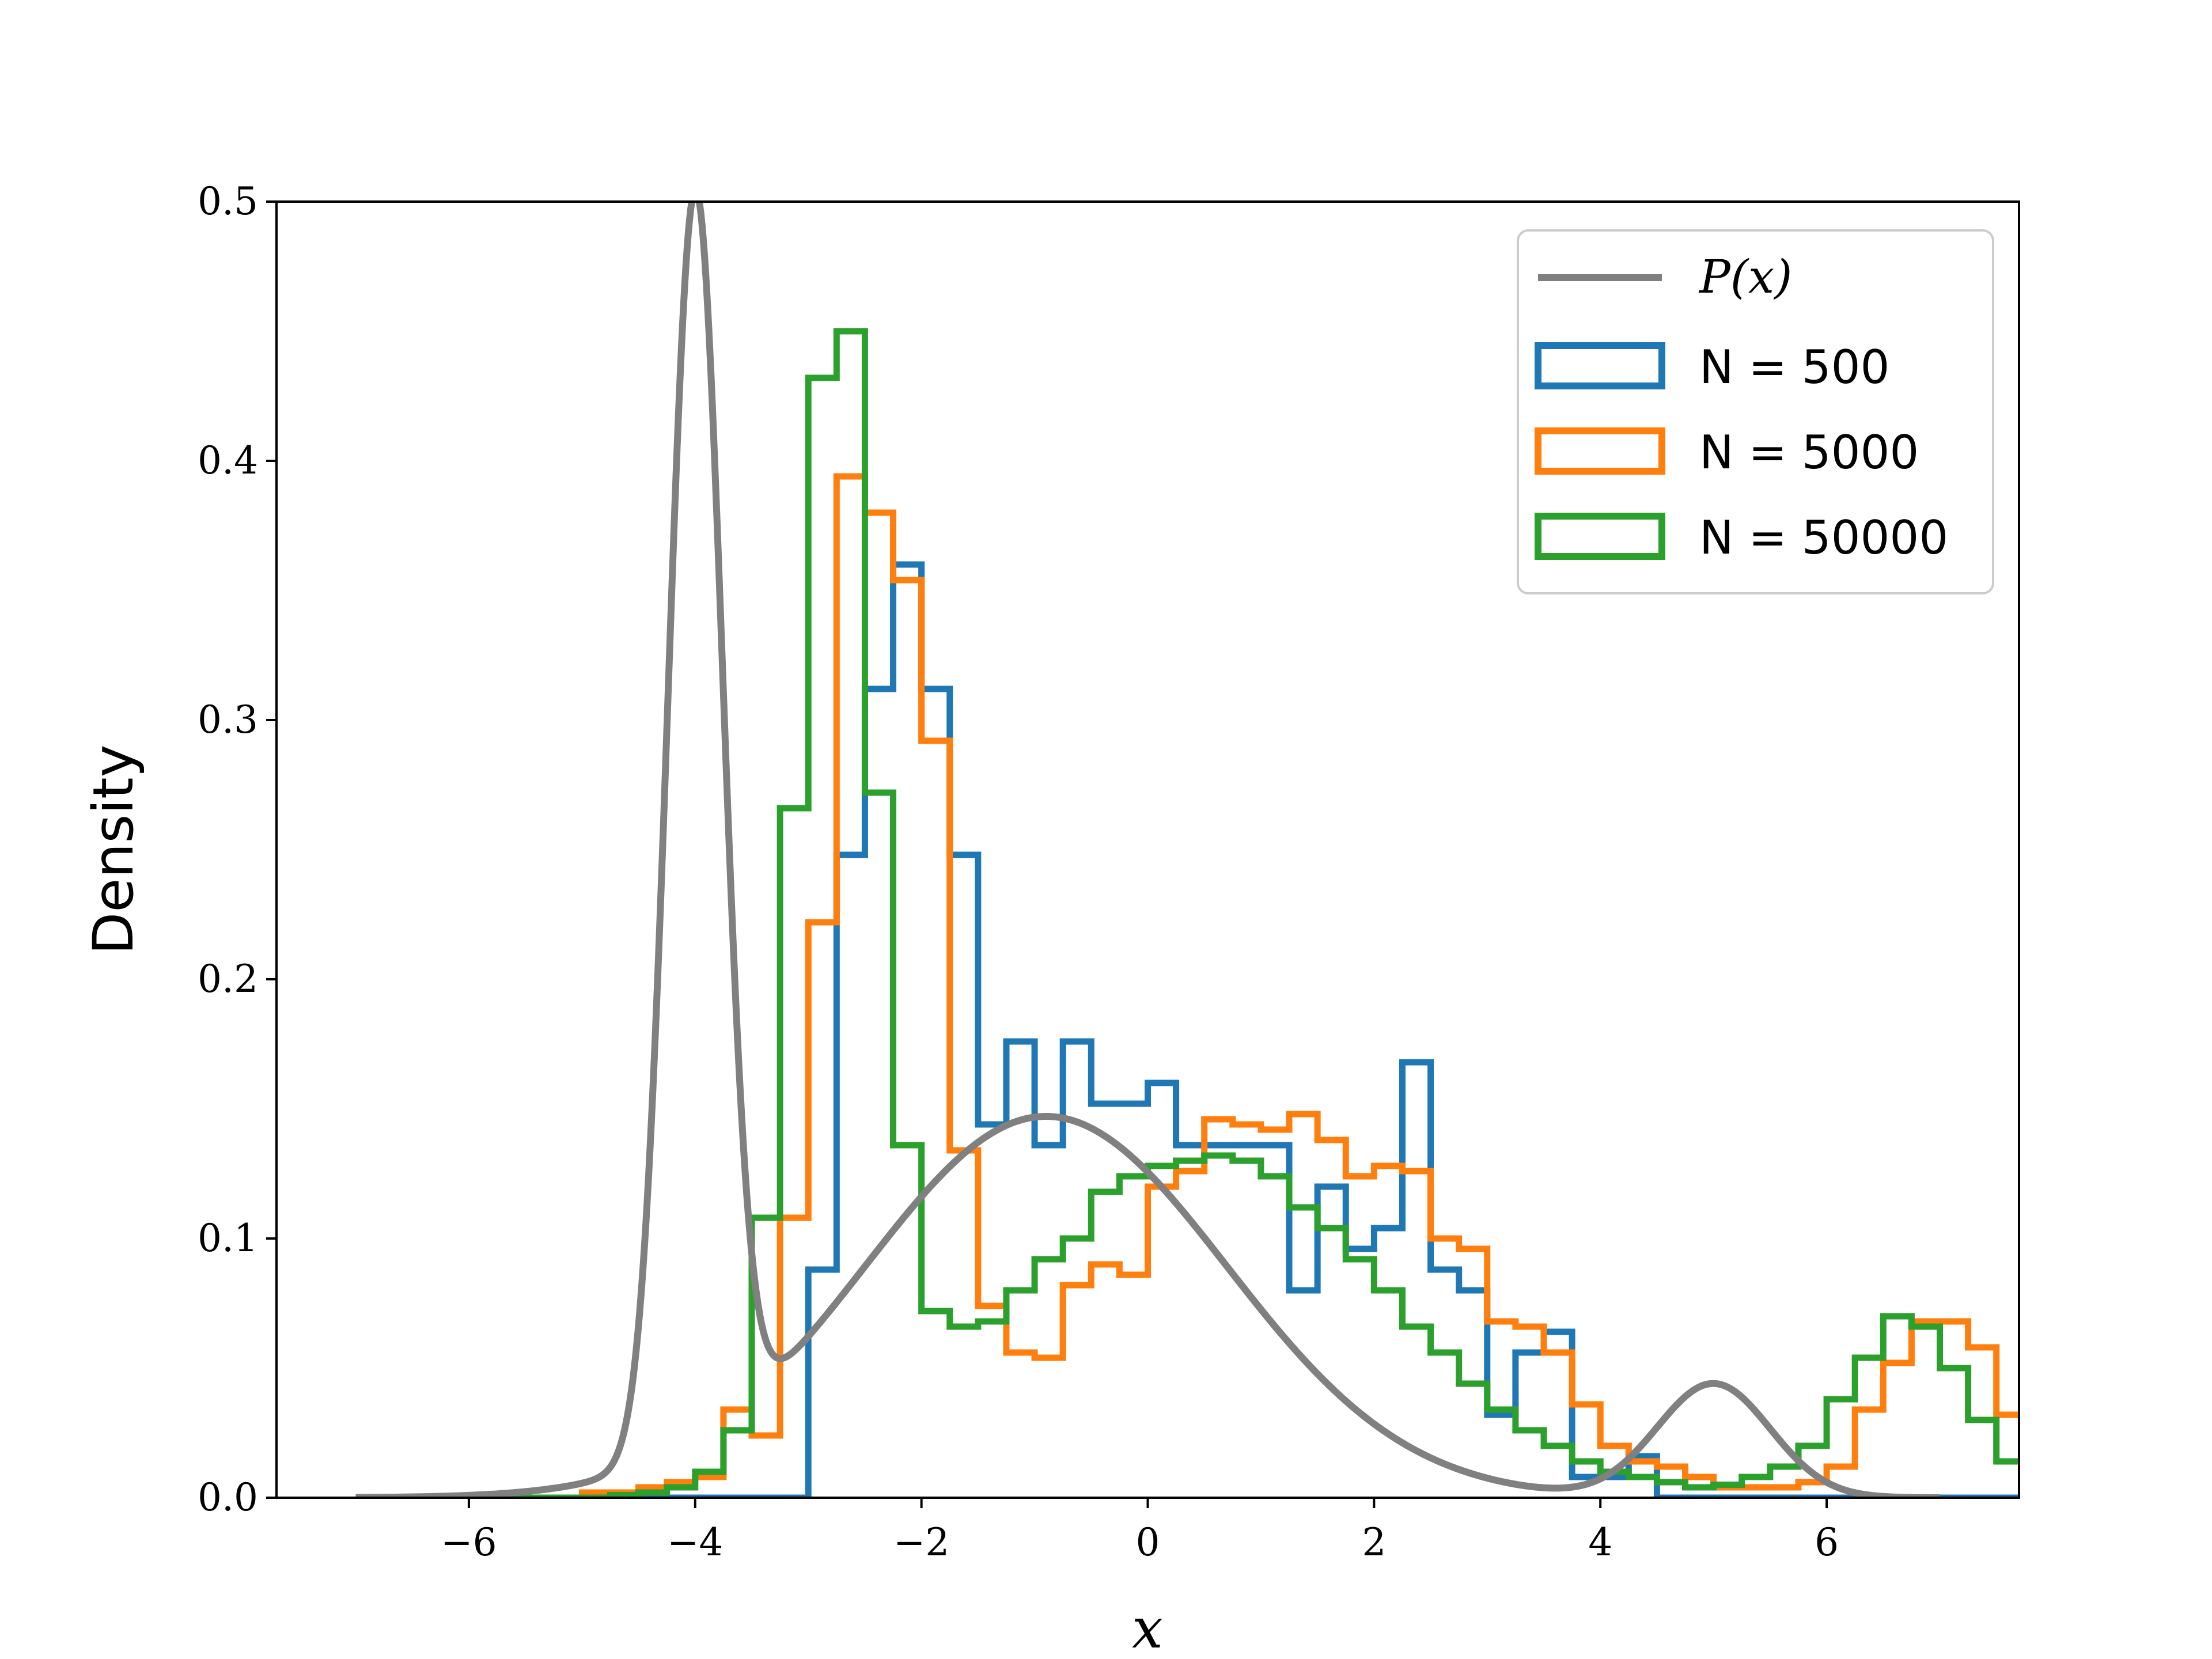 The width and height of the screenshot is (2212, 1659). I want to click on legend-box, so click(1755, 411).